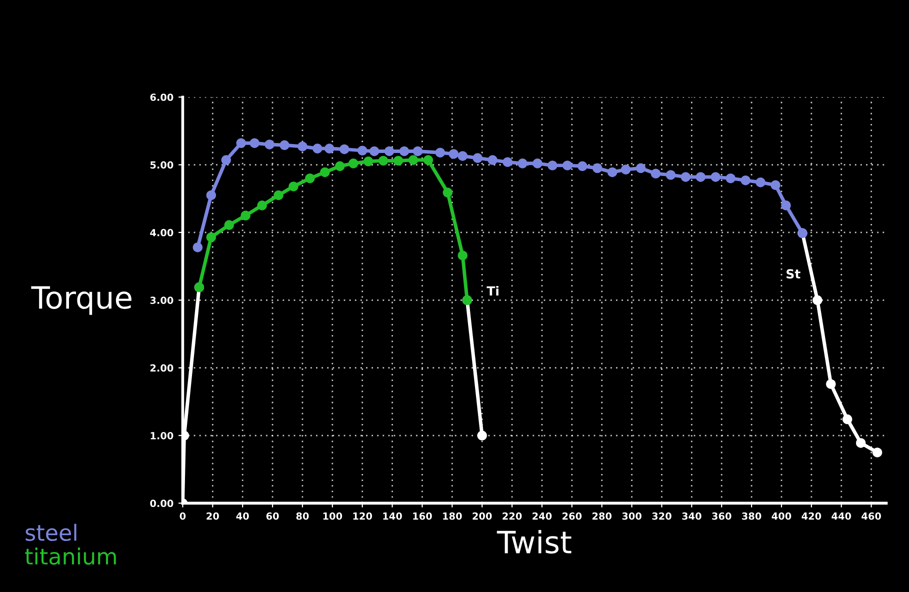 This screenshot has width=909, height=592. Describe the element at coordinates (162, 436) in the screenshot. I see `y-tick-label: 1.00` at that location.